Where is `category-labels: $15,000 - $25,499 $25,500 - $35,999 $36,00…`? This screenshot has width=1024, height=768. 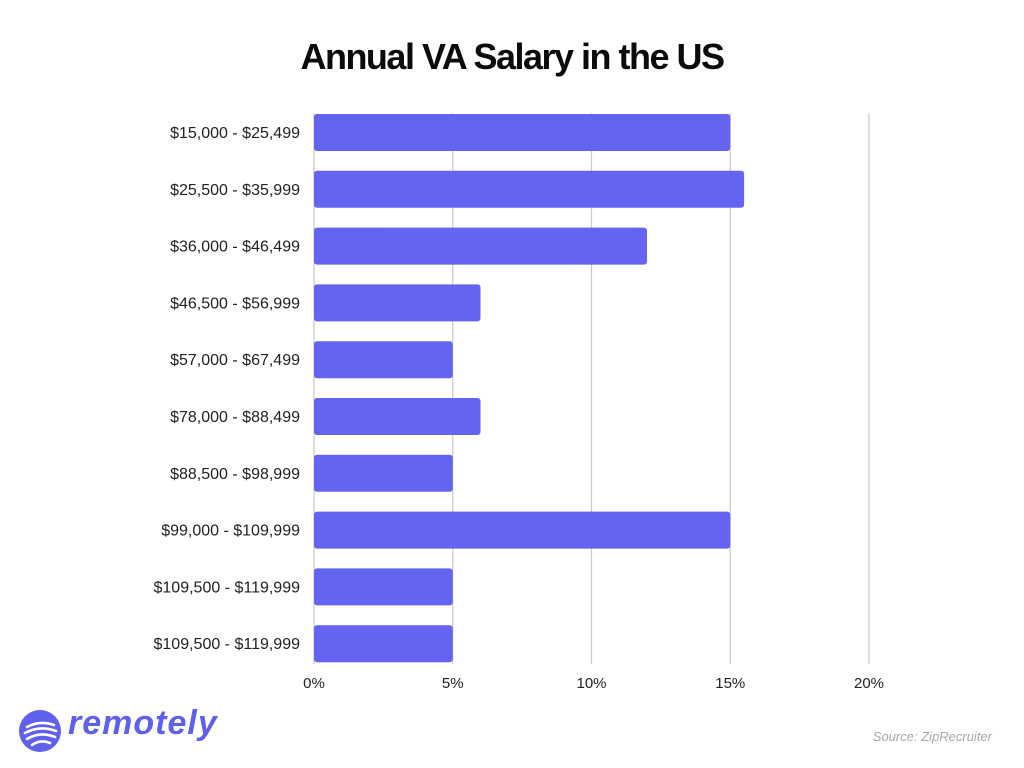 category-labels: $15,000 - $25,499 $25,500 - $35,999 $36,00… is located at coordinates (227, 389).